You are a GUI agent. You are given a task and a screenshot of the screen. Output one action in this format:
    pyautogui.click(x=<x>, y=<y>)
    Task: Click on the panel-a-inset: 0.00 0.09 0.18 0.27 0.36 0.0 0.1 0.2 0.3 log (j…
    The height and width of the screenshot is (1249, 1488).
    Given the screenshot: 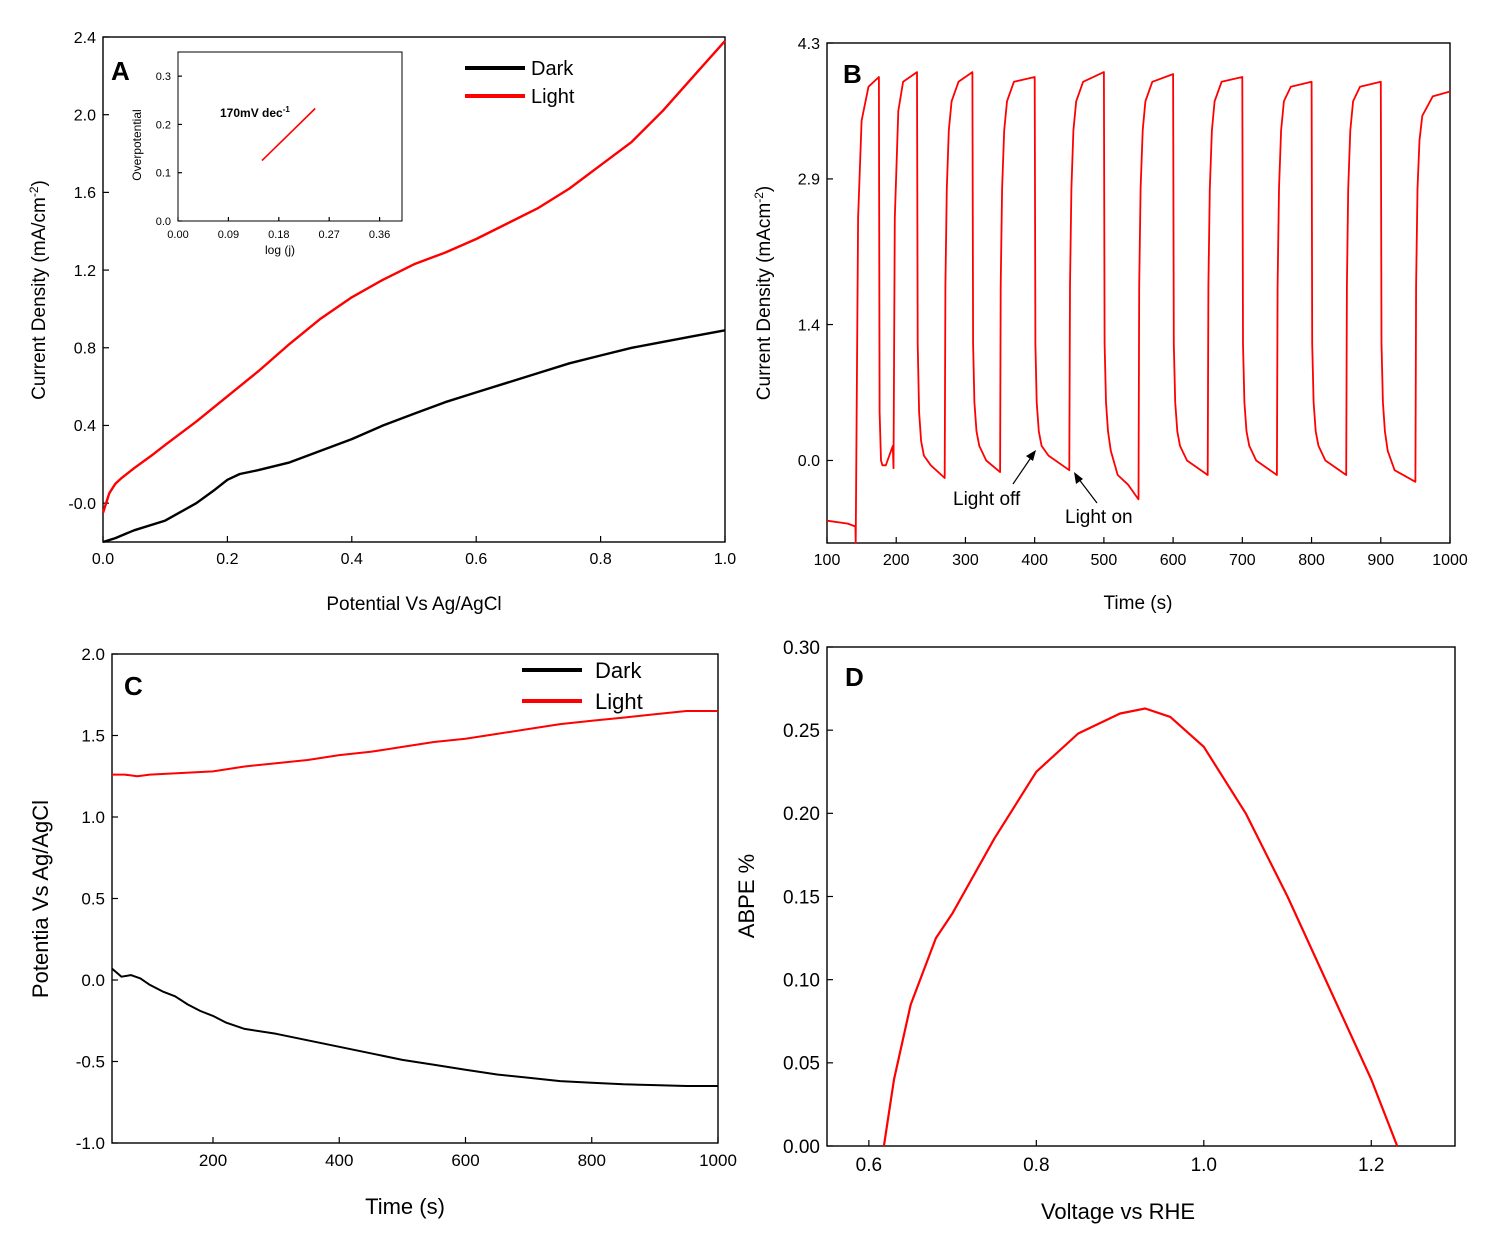 What is the action you would take?
    pyautogui.click(x=266, y=154)
    